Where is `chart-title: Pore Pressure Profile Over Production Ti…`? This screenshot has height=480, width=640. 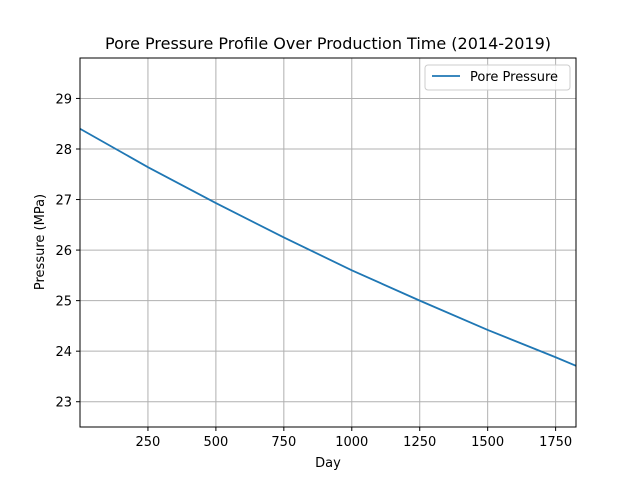
chart-title: Pore Pressure Profile Over Production Ti… is located at coordinates (328, 43).